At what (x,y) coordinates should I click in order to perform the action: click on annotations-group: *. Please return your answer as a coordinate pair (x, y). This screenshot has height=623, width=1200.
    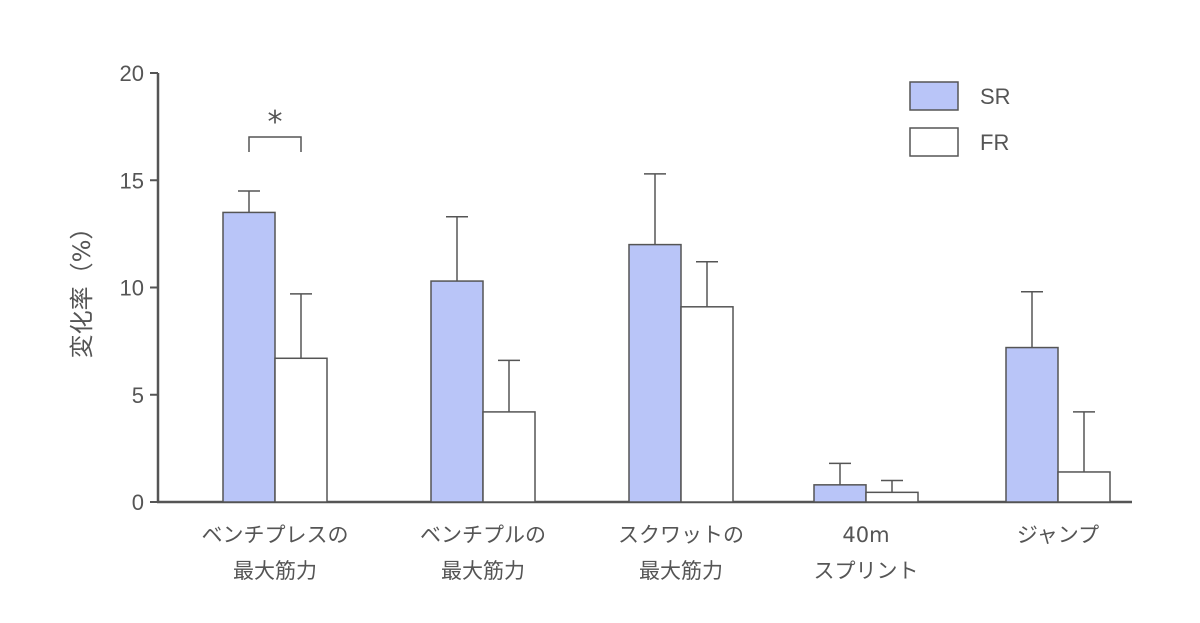
    Looking at the image, I should click on (275, 128).